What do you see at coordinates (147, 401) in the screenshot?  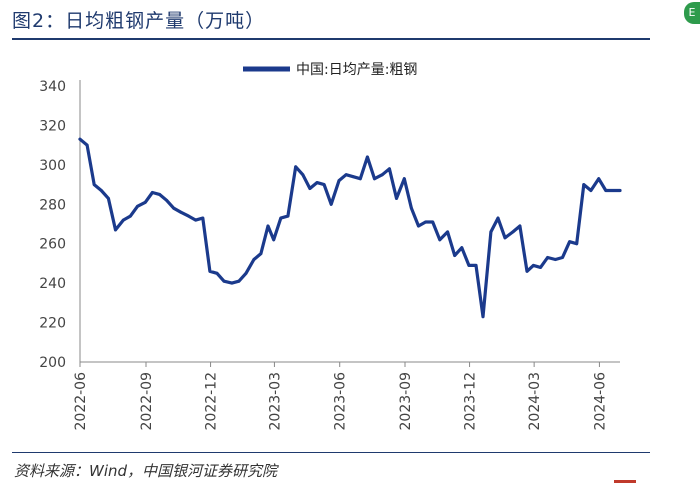 I see `x-tick-label: 2022-09` at bounding box center [147, 401].